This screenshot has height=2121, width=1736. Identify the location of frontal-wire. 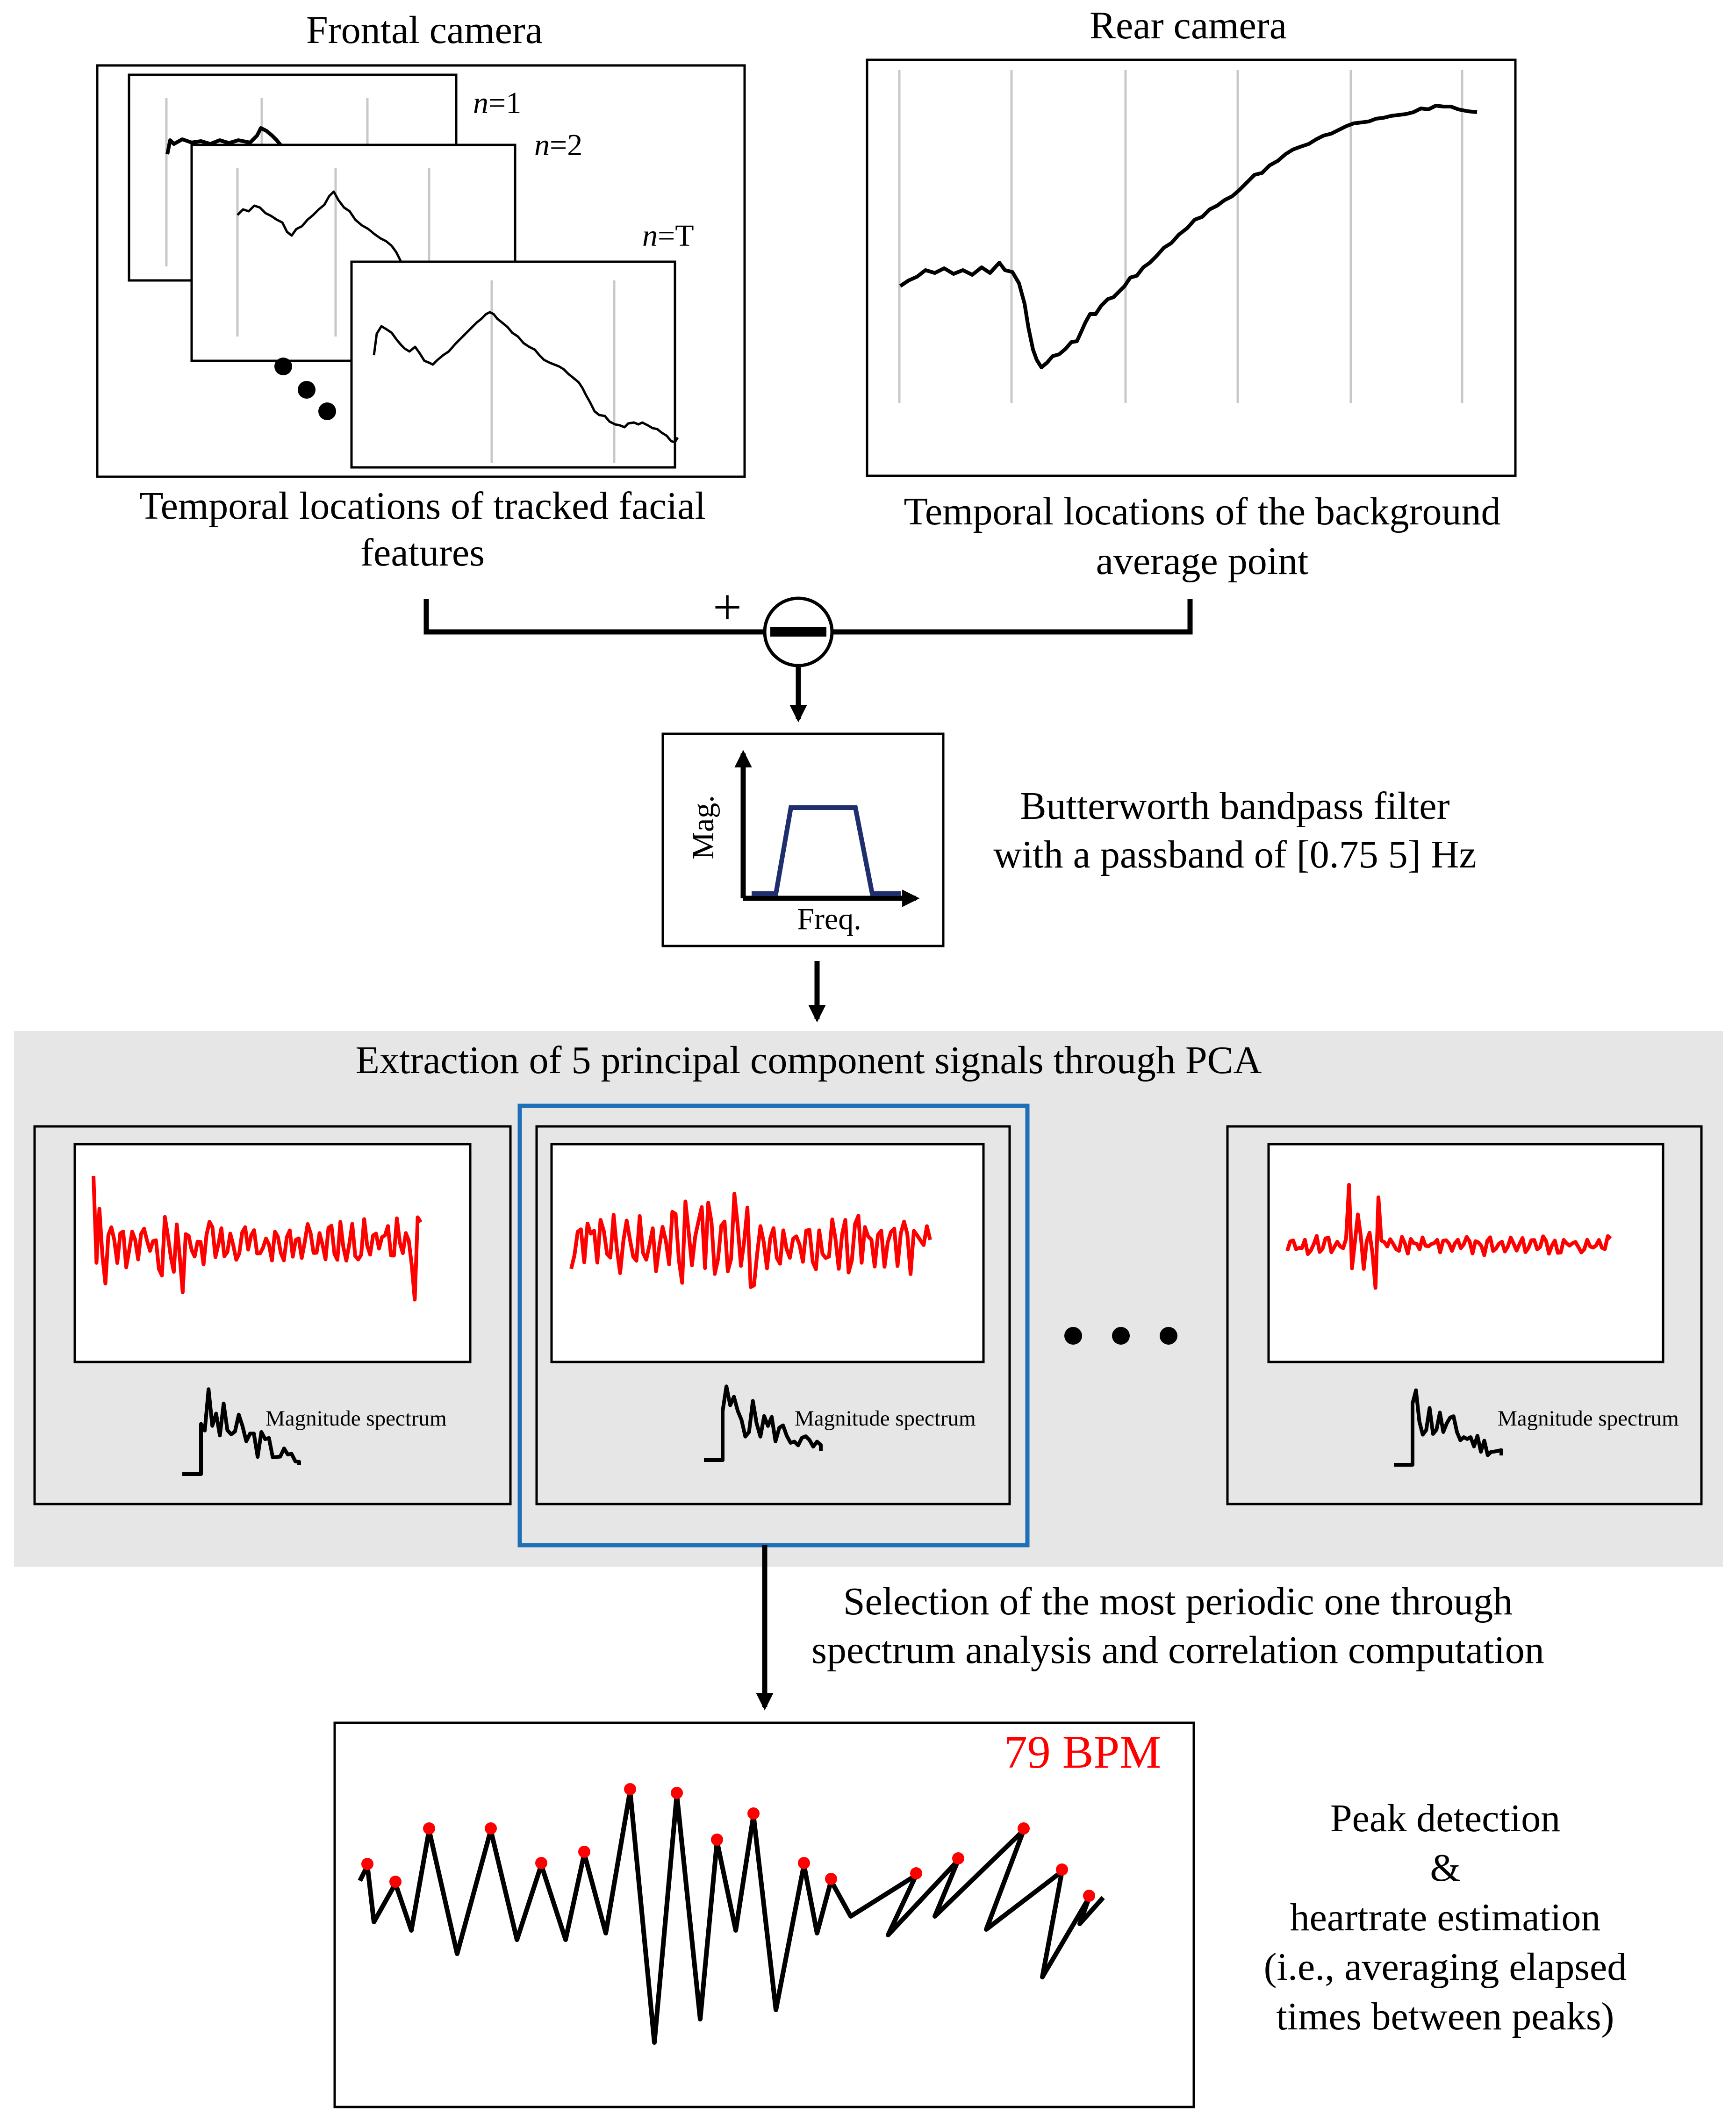
(594, 617).